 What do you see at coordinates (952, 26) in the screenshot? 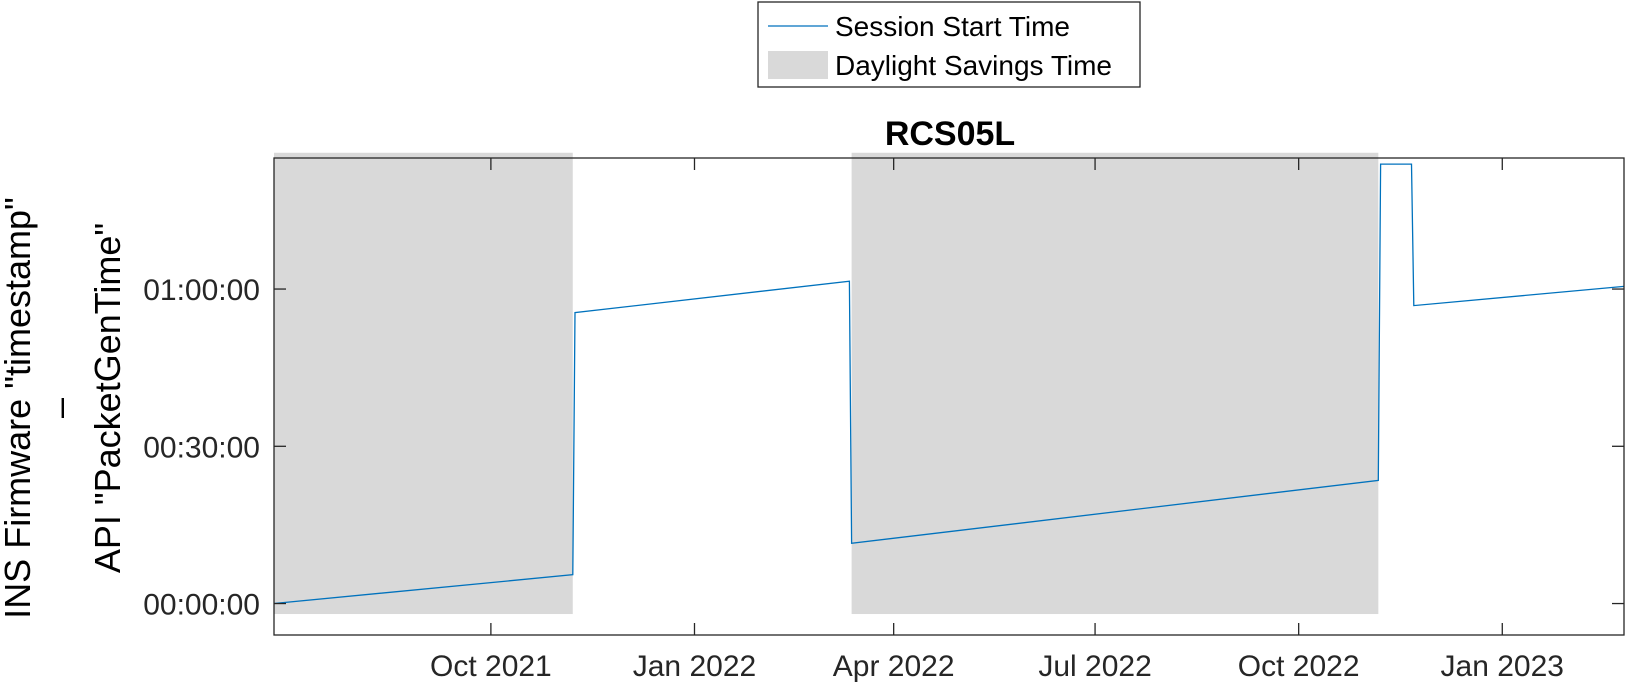
I see `legend-label-session-start-time: Session Start Time` at bounding box center [952, 26].